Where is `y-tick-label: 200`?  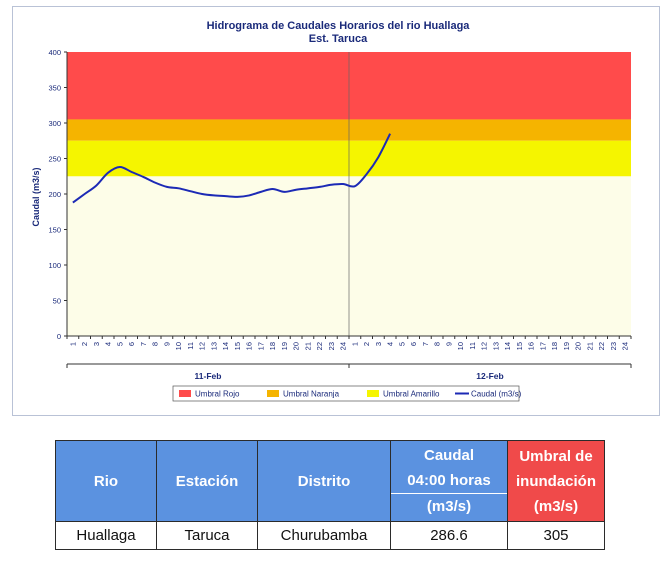
y-tick-label: 200 is located at coordinates (54, 194).